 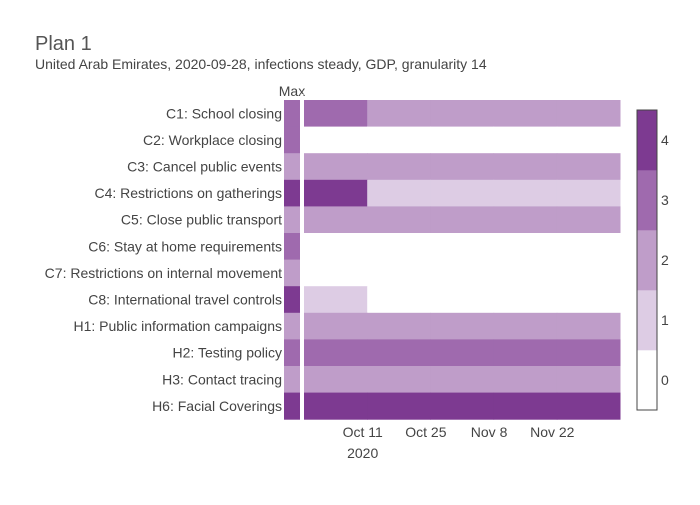 What do you see at coordinates (204, 167) in the screenshot?
I see `row-label: C3: Cancel public events` at bounding box center [204, 167].